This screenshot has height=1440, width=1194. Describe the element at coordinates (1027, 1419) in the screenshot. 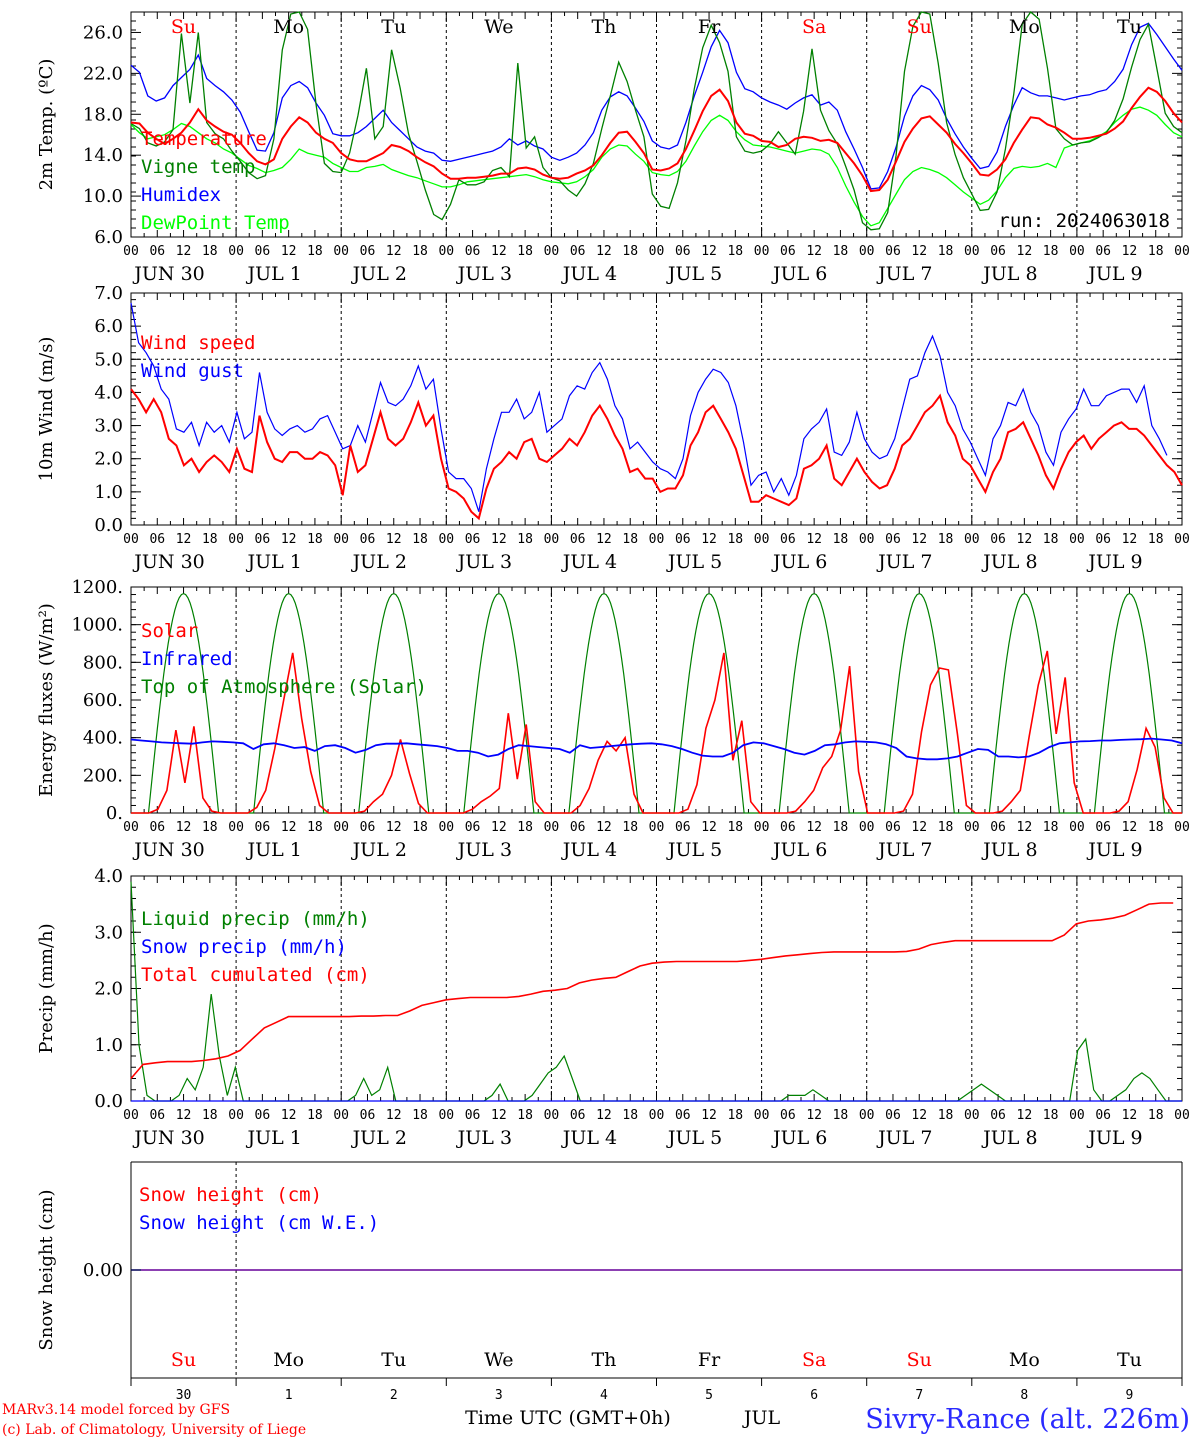

I see `station-title: Sivry-Rance (alt. 226m)` at that location.